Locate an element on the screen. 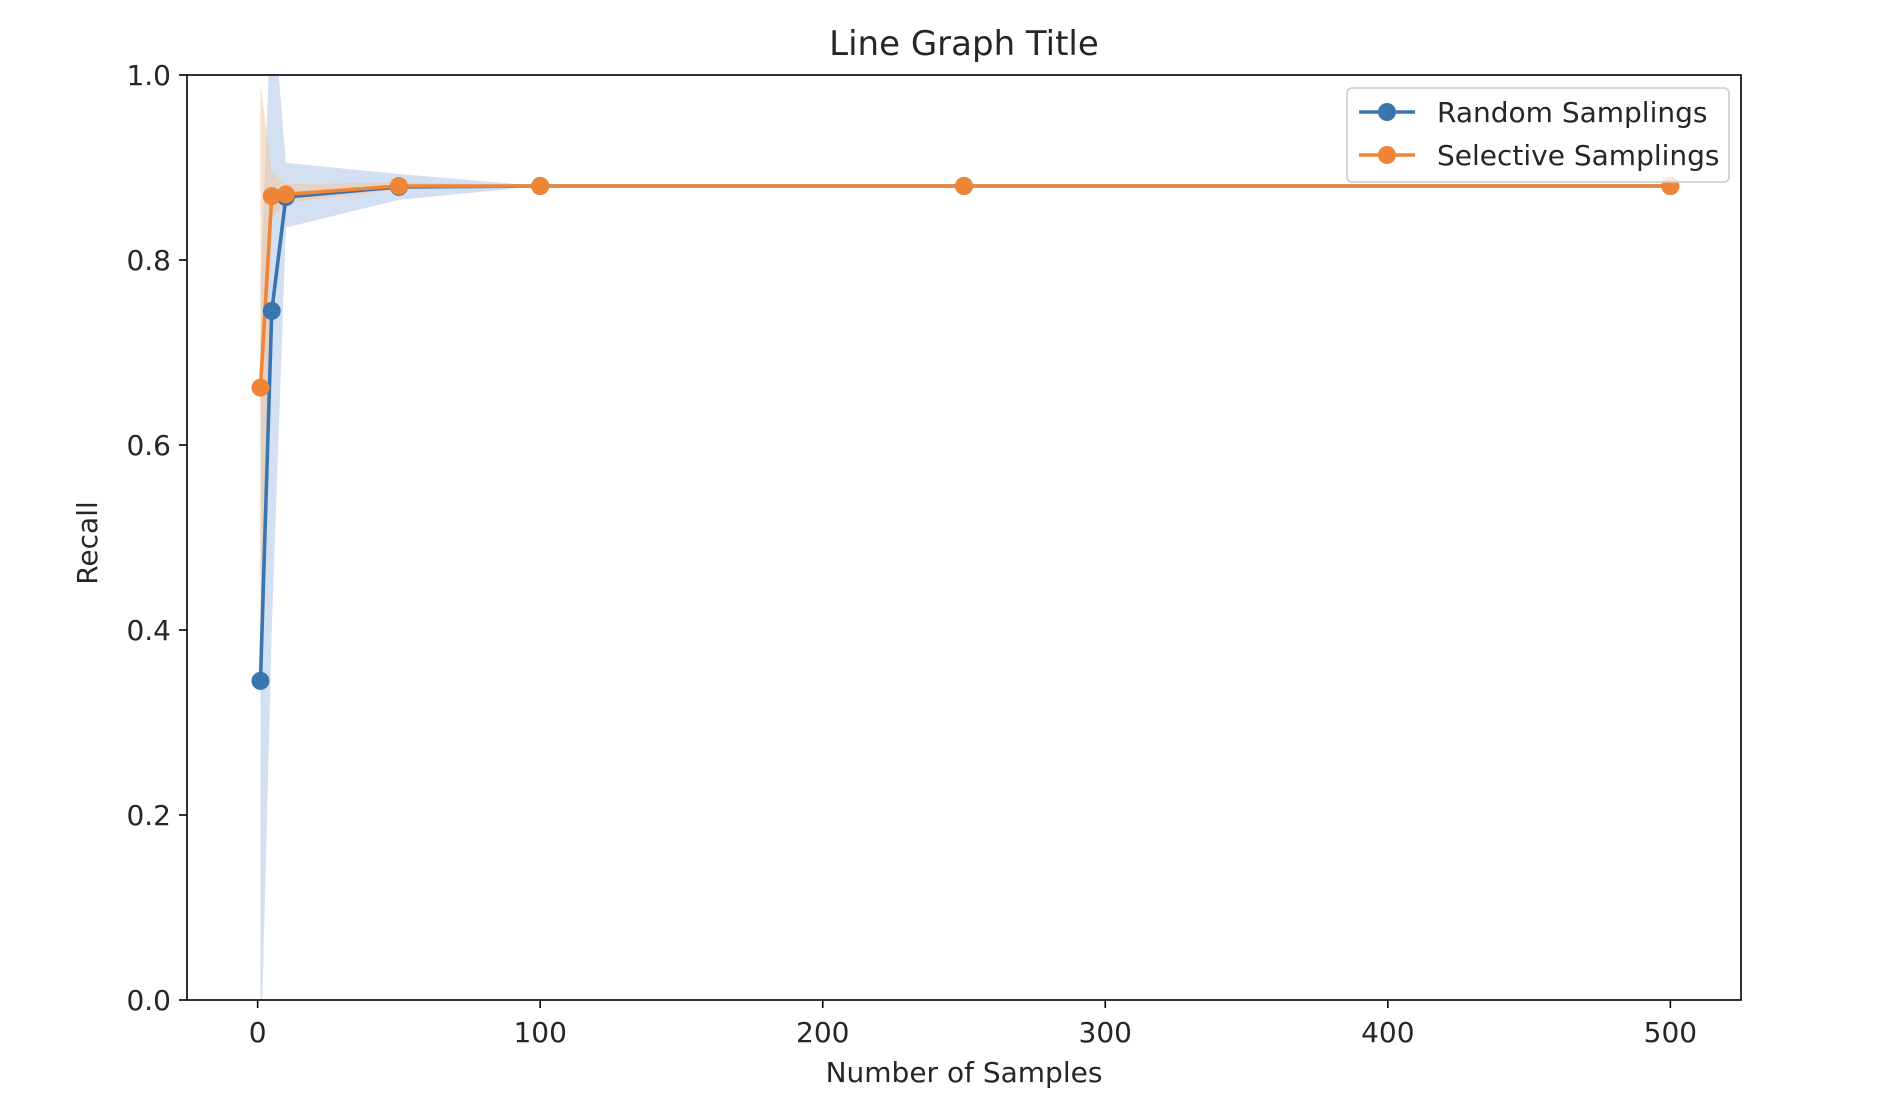  chart-title: Line Graph Title is located at coordinates (964, 44).